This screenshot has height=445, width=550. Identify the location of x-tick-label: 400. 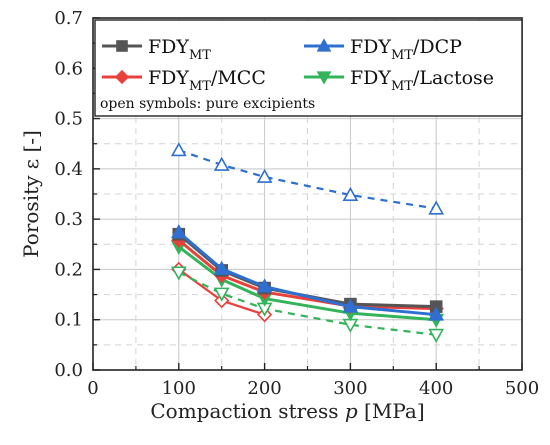
(436, 388).